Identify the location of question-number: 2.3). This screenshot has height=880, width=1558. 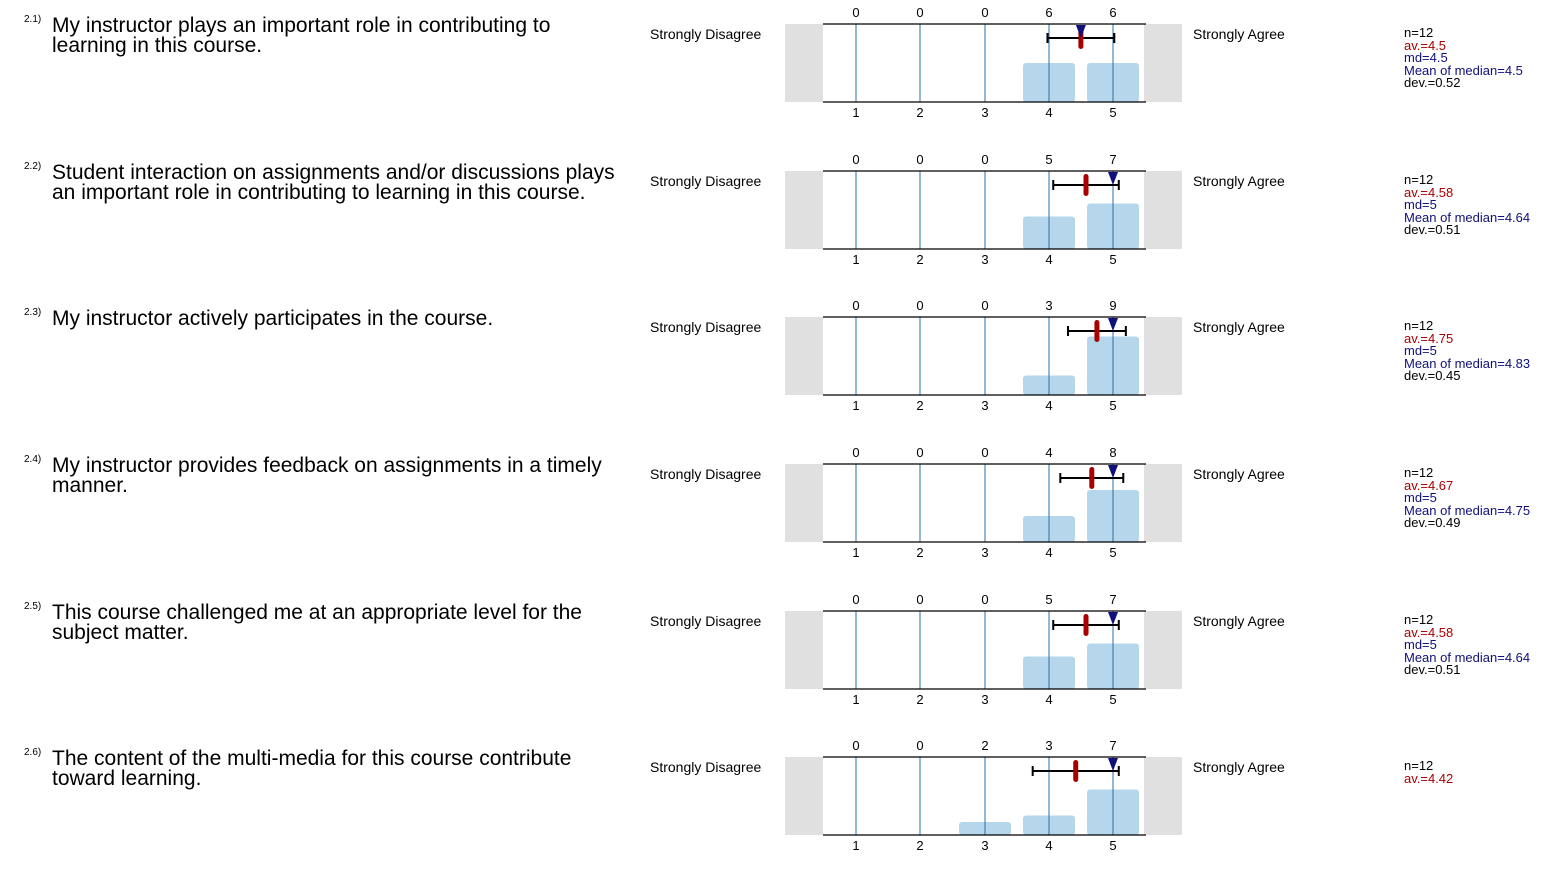
(33, 312).